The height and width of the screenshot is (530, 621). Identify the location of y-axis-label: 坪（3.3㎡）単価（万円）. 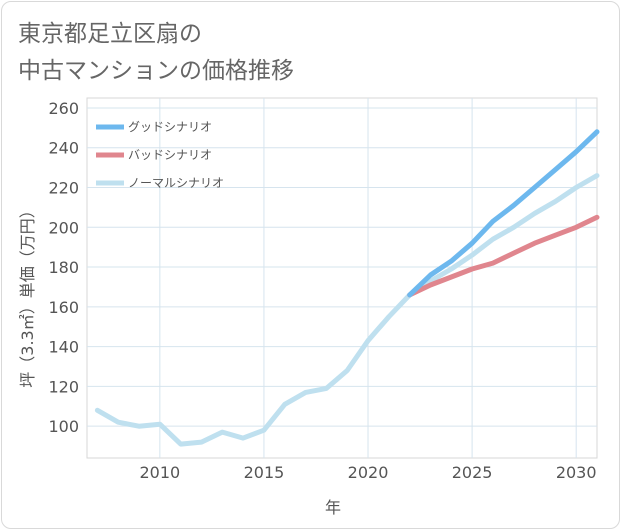
(27, 294).